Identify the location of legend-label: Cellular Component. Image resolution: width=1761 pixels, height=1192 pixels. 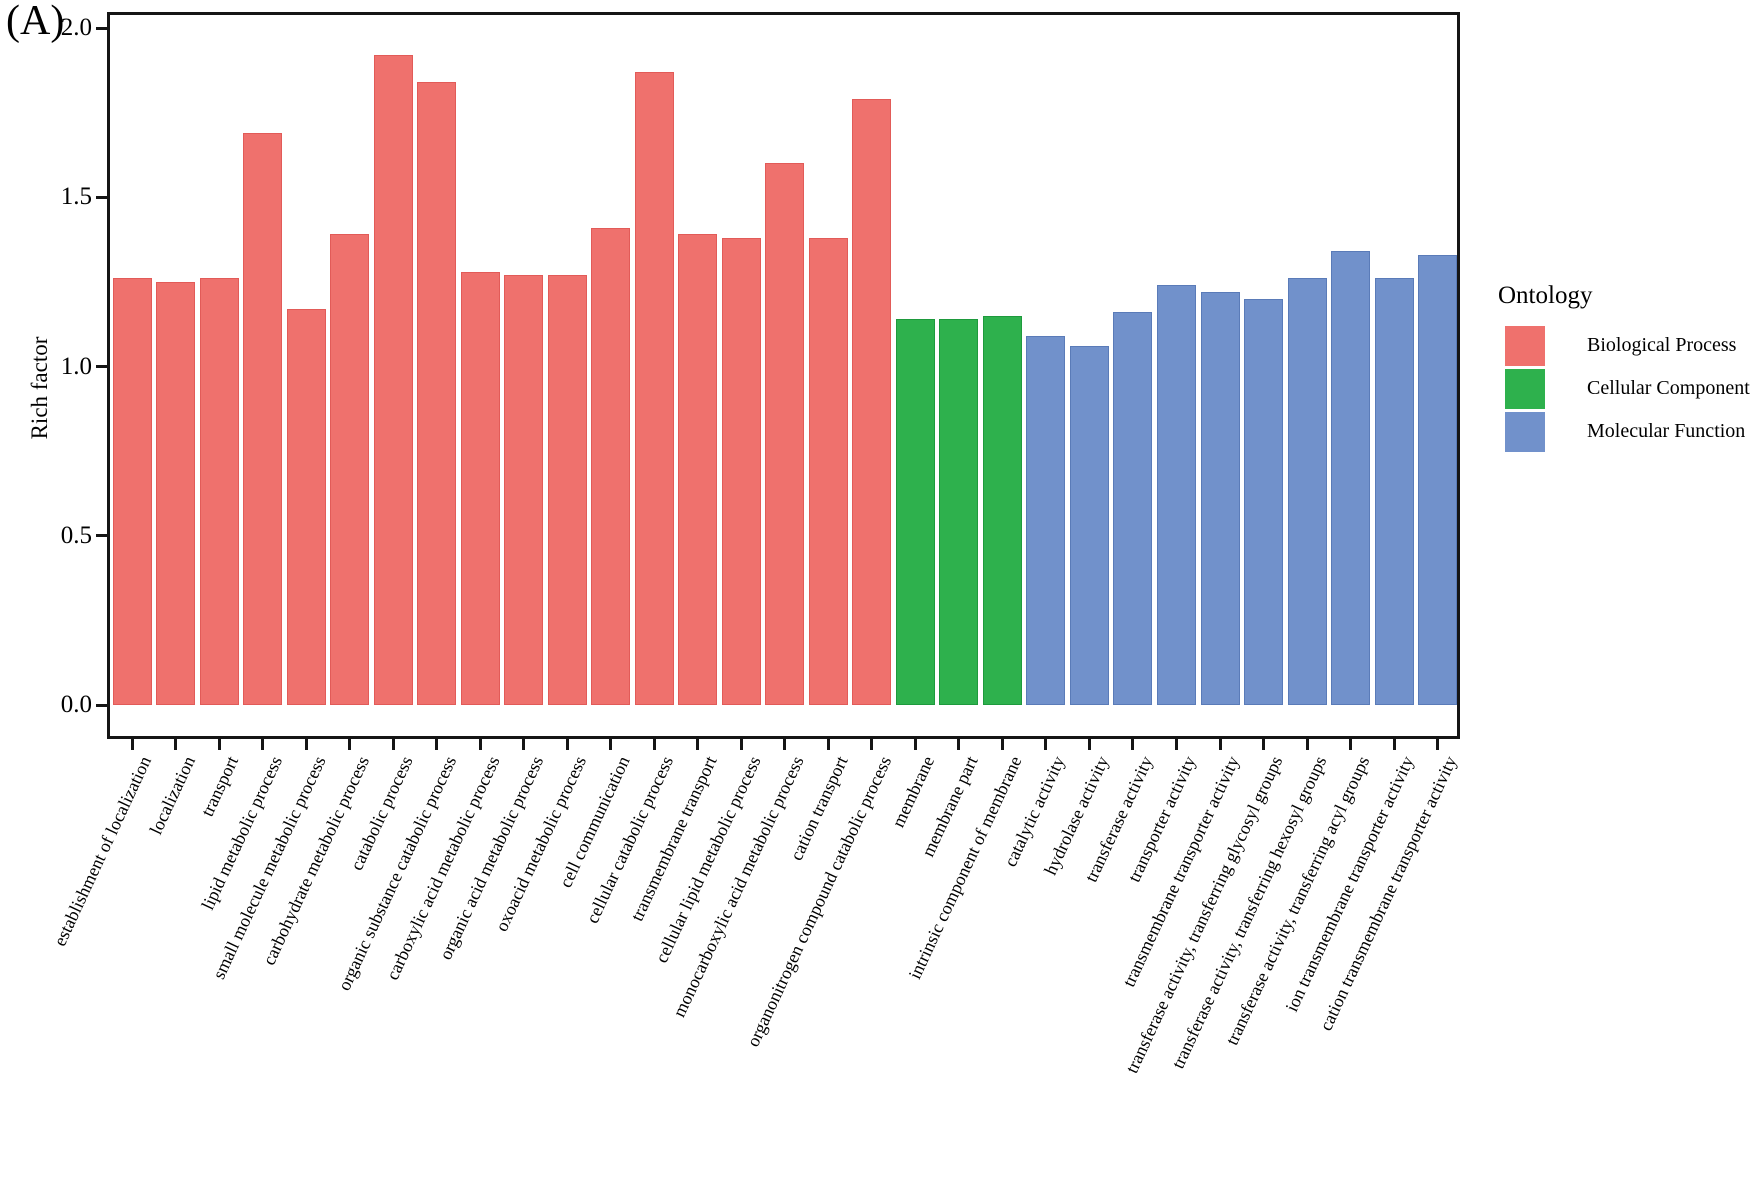
(1668, 388).